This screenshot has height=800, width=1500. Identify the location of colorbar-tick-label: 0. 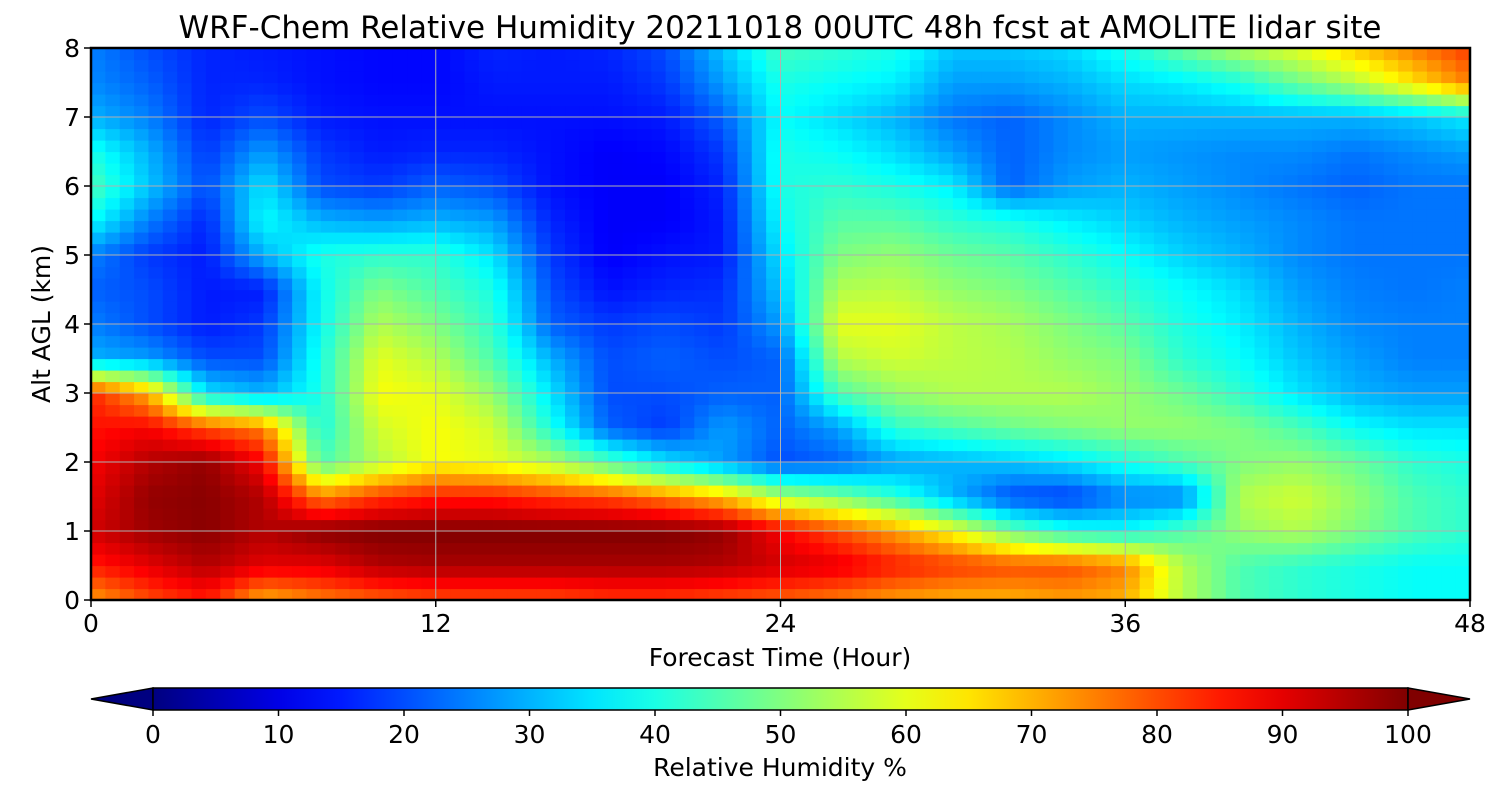
(153, 734).